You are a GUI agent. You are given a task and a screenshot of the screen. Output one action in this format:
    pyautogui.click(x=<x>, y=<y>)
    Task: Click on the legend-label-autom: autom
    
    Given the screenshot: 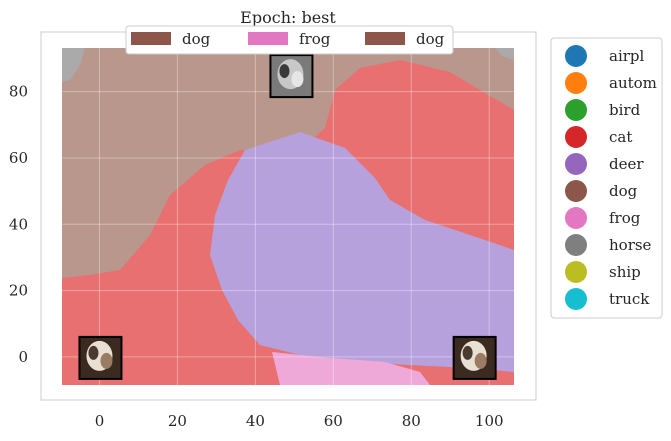 What is the action you would take?
    pyautogui.click(x=633, y=83)
    